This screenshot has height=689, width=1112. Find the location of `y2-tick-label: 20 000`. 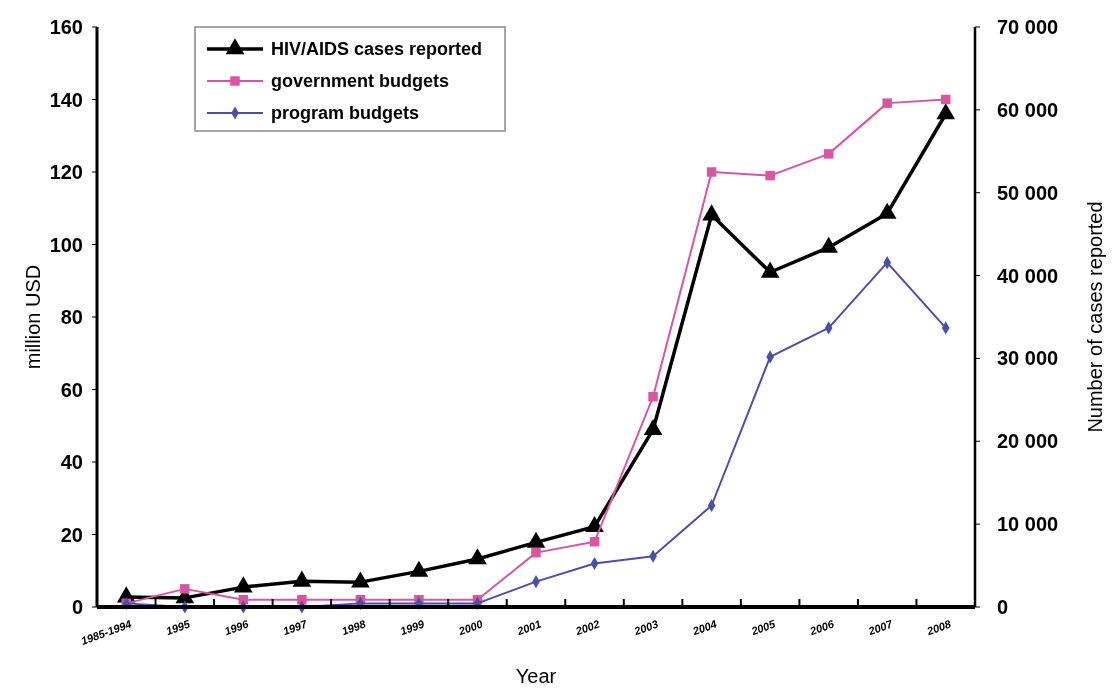

y2-tick-label: 20 000 is located at coordinates (1028, 441).